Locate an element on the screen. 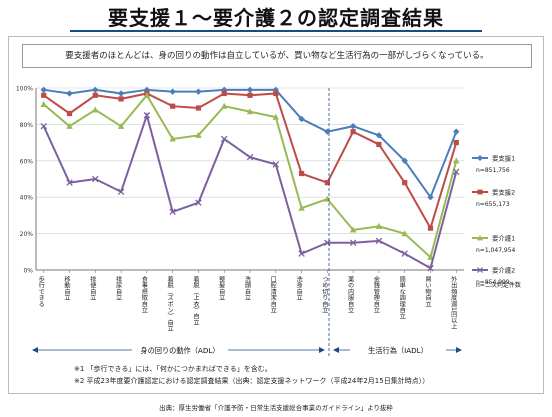 The height and width of the screenshot is (417, 552). y-tick-label: 0% is located at coordinates (28, 271).